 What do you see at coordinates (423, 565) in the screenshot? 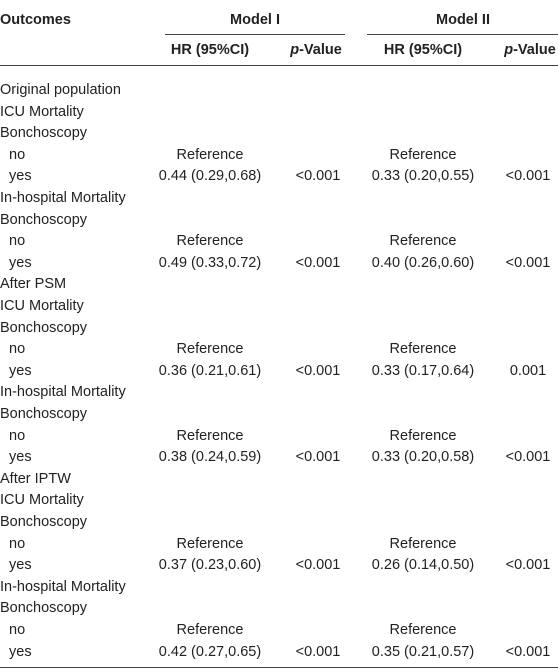
I see `hr-cell: 0.26 (0.14,0.50)` at bounding box center [423, 565].